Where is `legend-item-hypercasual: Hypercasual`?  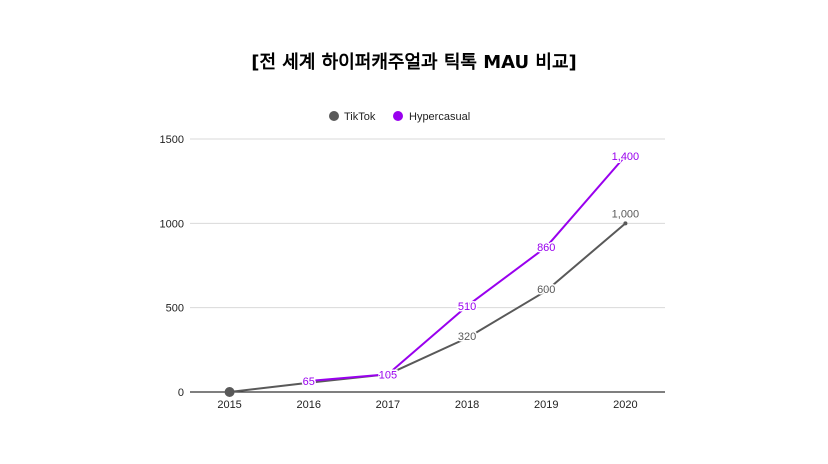
legend-item-hypercasual: Hypercasual is located at coordinates (431, 117).